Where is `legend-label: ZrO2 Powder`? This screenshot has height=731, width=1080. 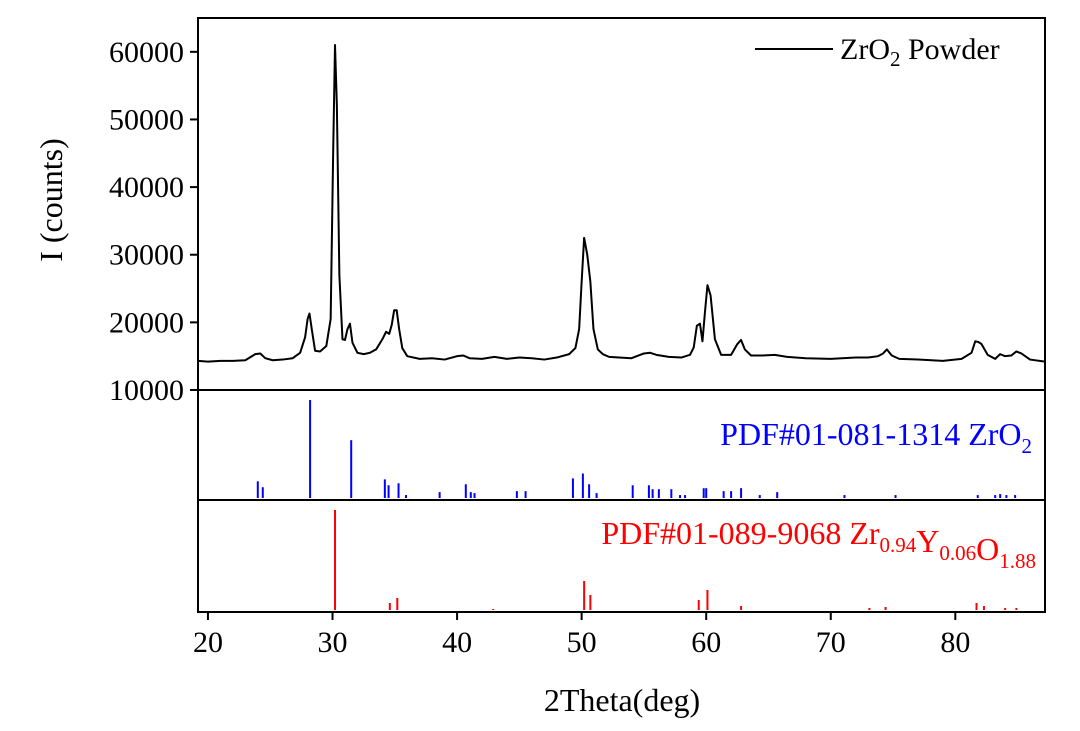 legend-label: ZrO2 Powder is located at coordinates (920, 52).